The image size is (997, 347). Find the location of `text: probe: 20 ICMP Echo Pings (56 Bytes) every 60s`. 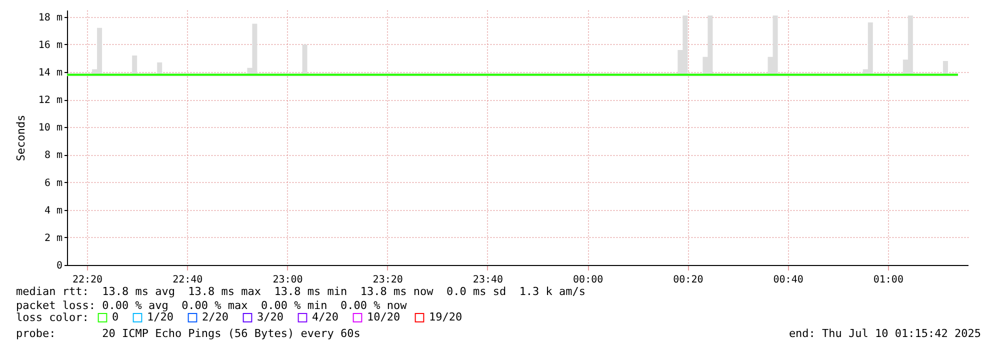

text: probe: 20 ICMP Echo Pings (56 Bytes) every 60s is located at coordinates (188, 333).